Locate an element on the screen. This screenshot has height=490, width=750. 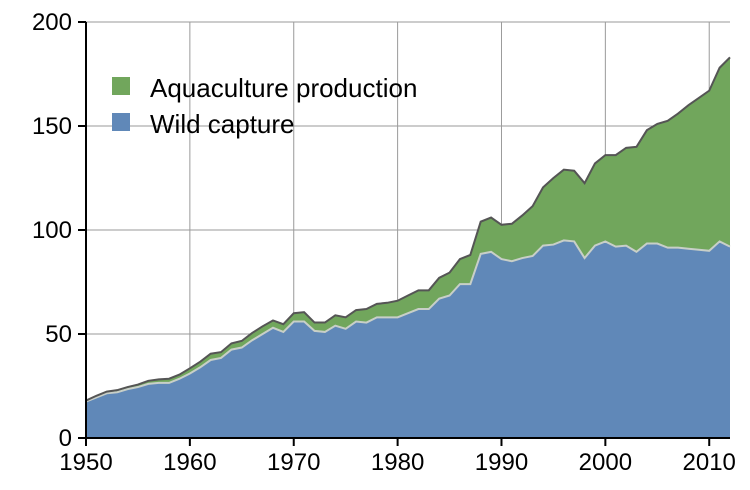
y-axis-ticks: 0 50 100 150 200 is located at coordinates (59, 230).